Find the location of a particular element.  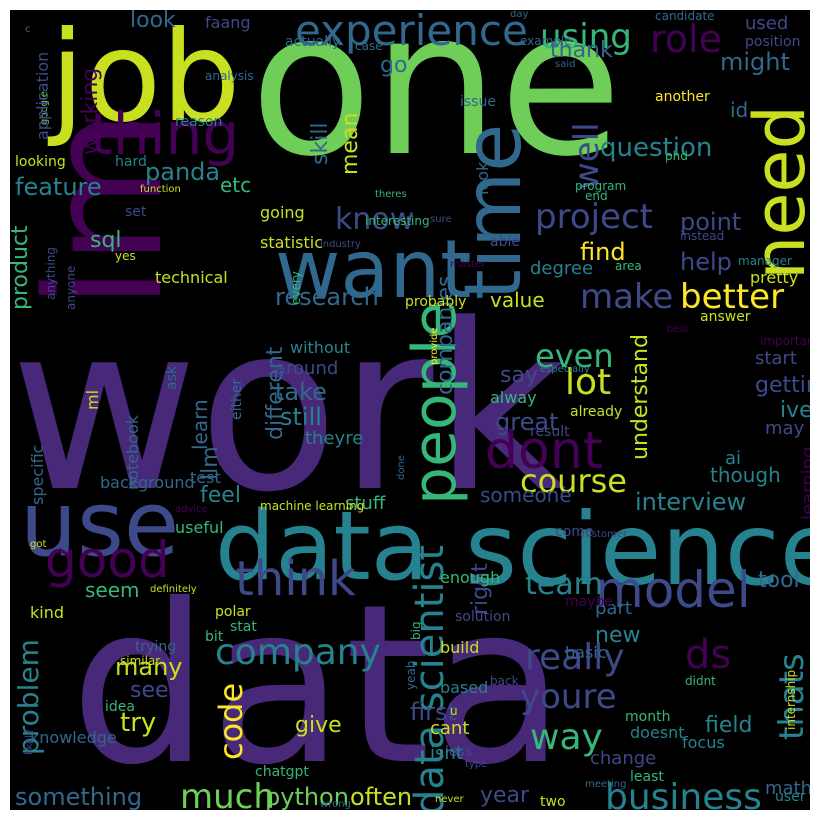

word-role: role is located at coordinates (686, 39).